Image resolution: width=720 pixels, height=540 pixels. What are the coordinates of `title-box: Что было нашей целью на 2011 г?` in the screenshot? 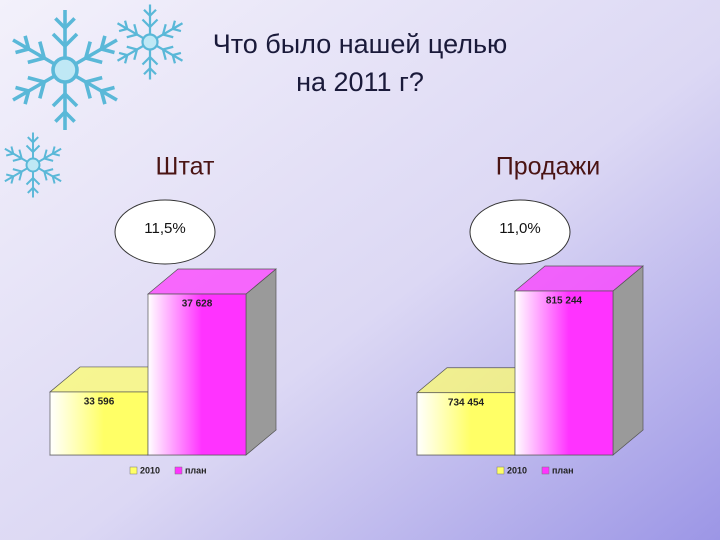 It's located at (360, 63).